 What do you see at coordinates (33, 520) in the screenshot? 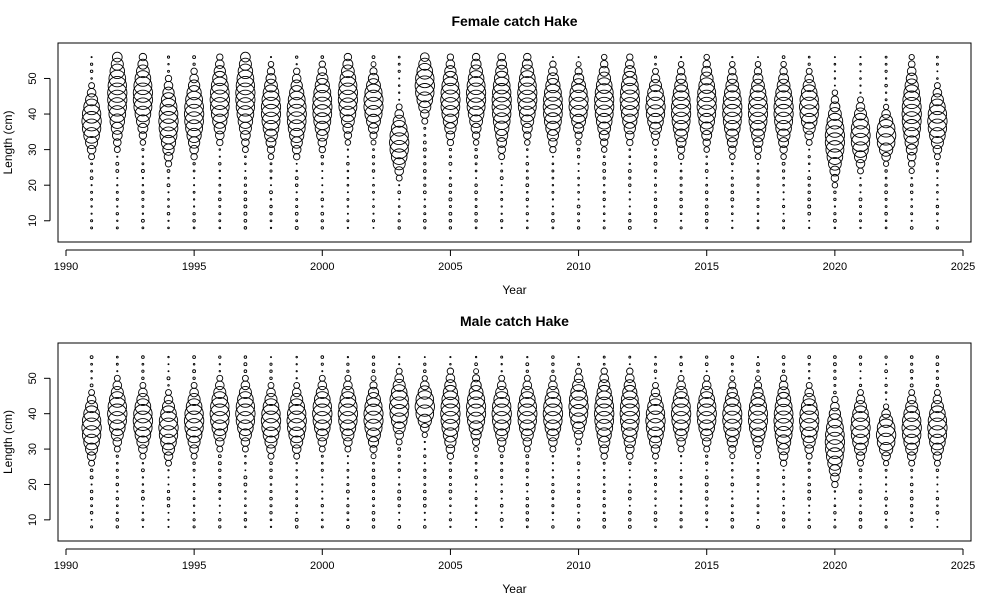
I see `y-tick-label: 10` at bounding box center [33, 520].